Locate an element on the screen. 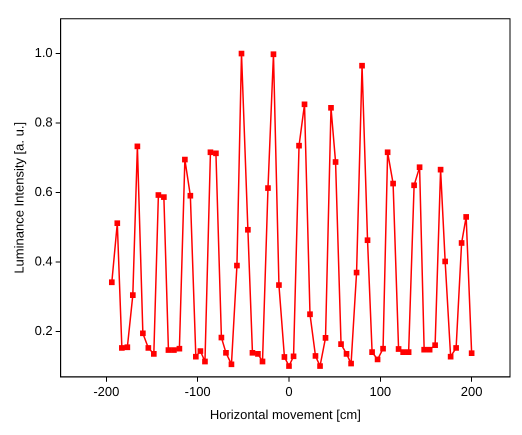 The width and height of the screenshot is (522, 435). y-tick-label: 1.0 is located at coordinates (43, 52).